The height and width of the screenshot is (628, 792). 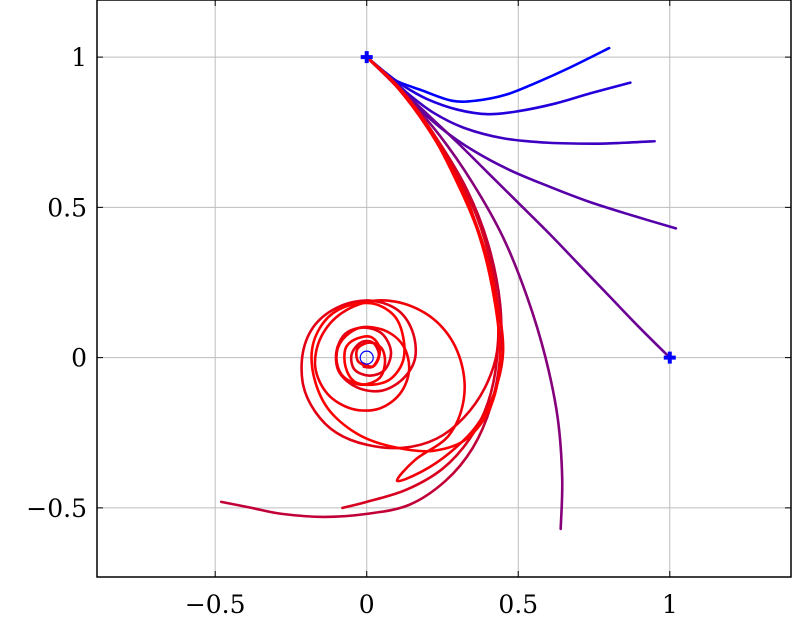 I want to click on y-tick-label: 1, so click(x=79, y=57).